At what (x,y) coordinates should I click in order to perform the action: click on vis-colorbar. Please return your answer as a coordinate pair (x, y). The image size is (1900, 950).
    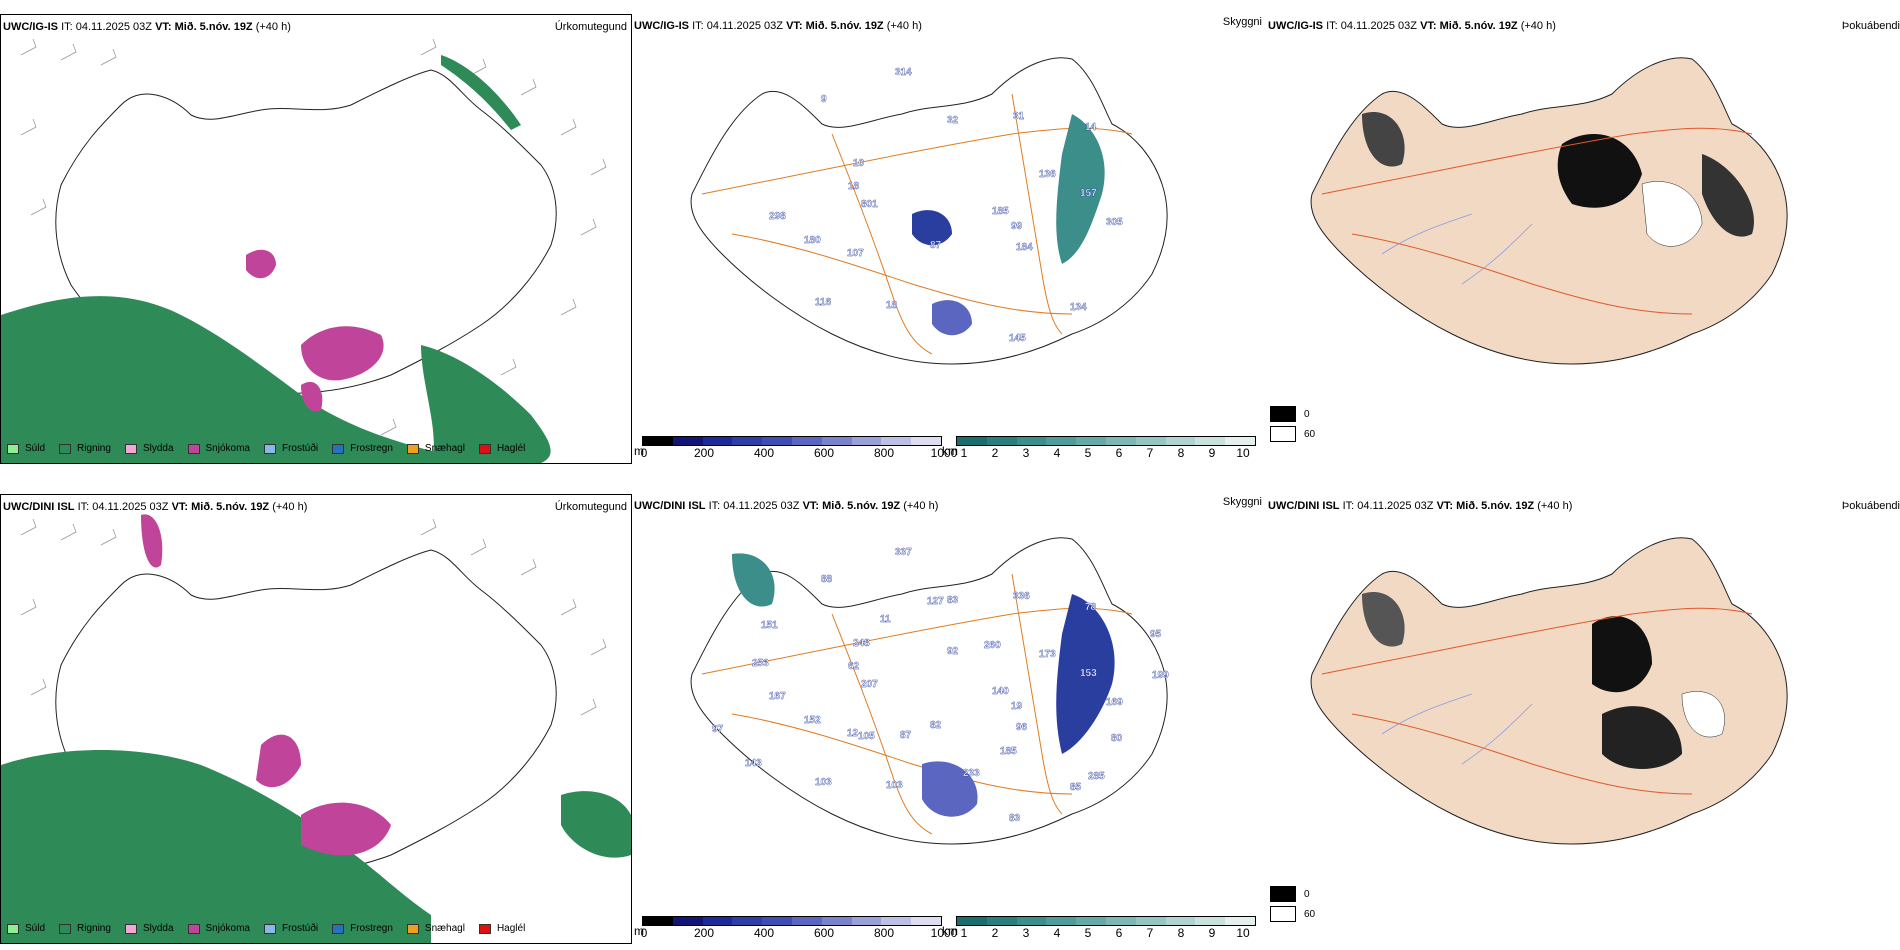
    Looking at the image, I should click on (1106, 441).